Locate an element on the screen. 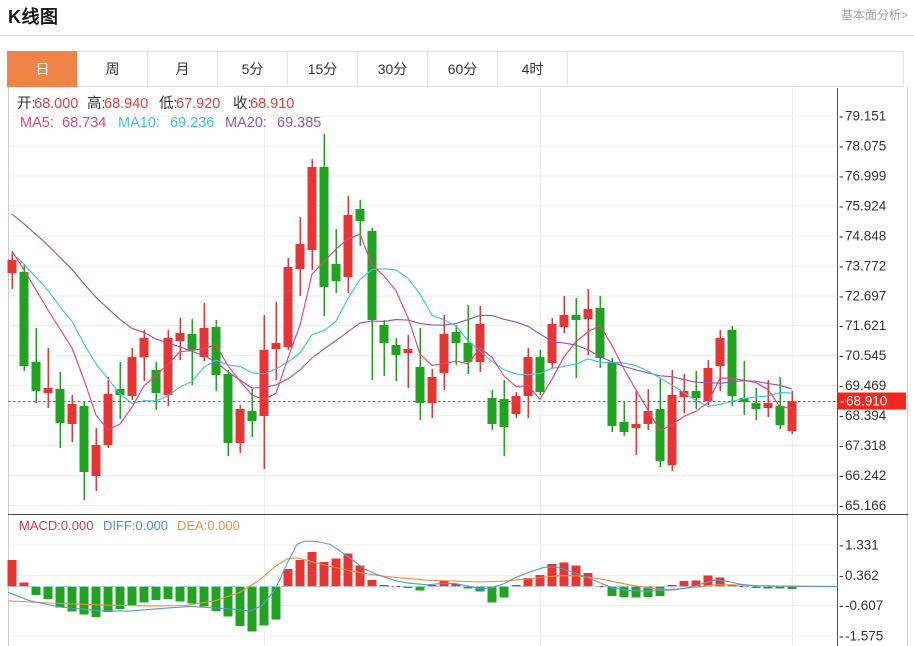 The image size is (914, 646). svg-text: 68.734 is located at coordinates (84, 123).